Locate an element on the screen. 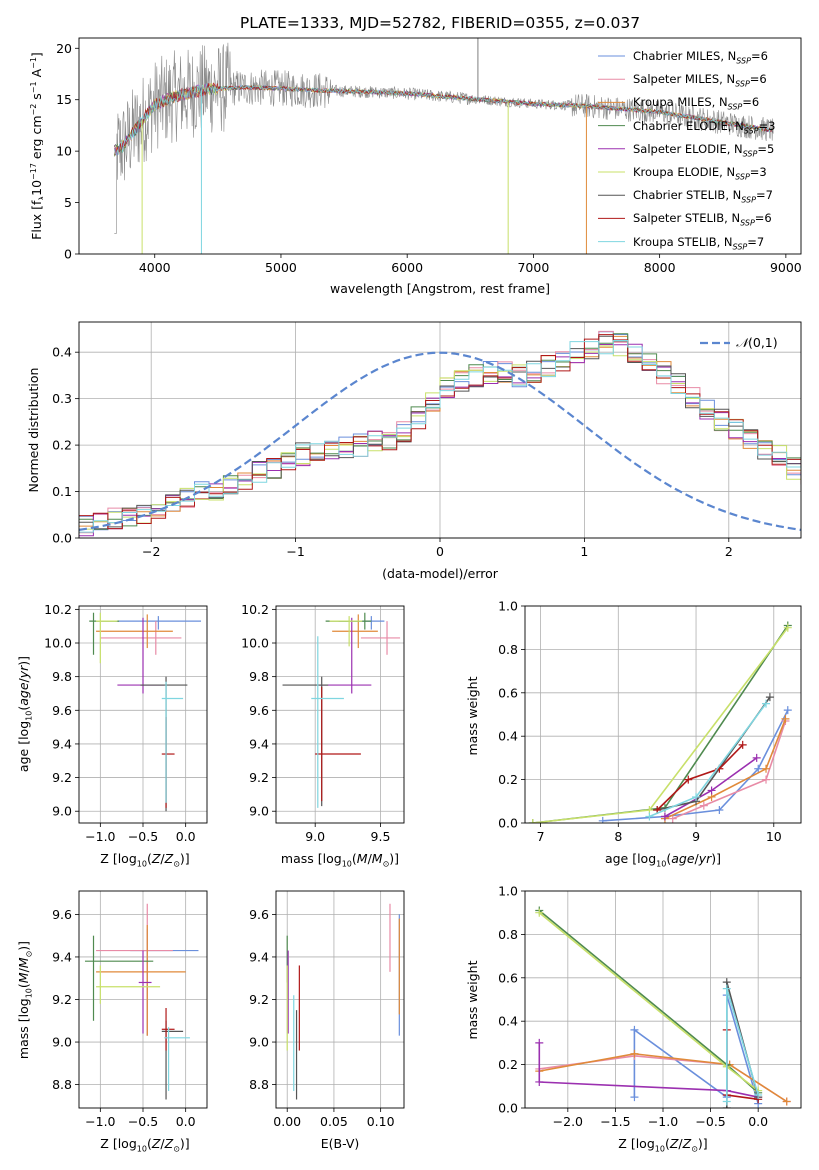 This screenshot has width=819, height=1170. x-tick-label: 2 is located at coordinates (729, 551).